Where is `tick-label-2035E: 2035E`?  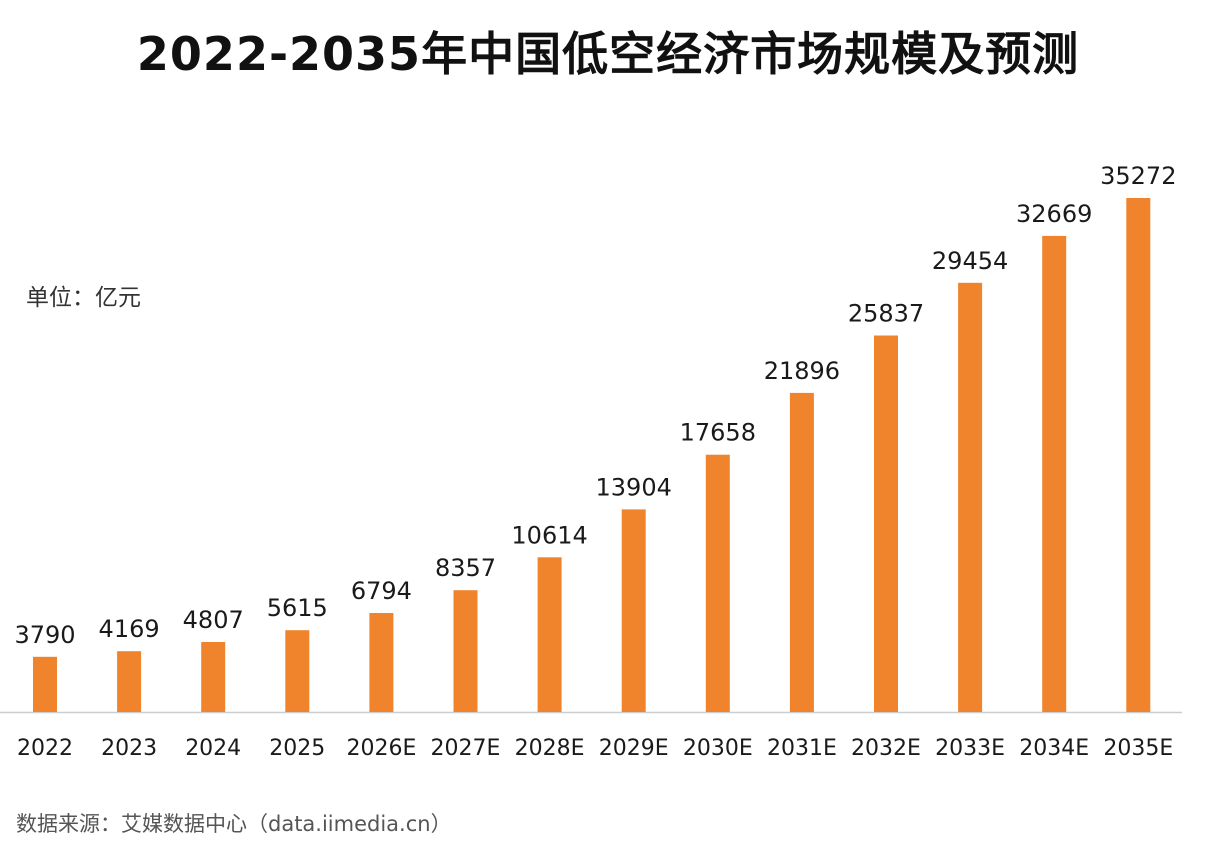
tick-label-2035E: 2035E is located at coordinates (1138, 748).